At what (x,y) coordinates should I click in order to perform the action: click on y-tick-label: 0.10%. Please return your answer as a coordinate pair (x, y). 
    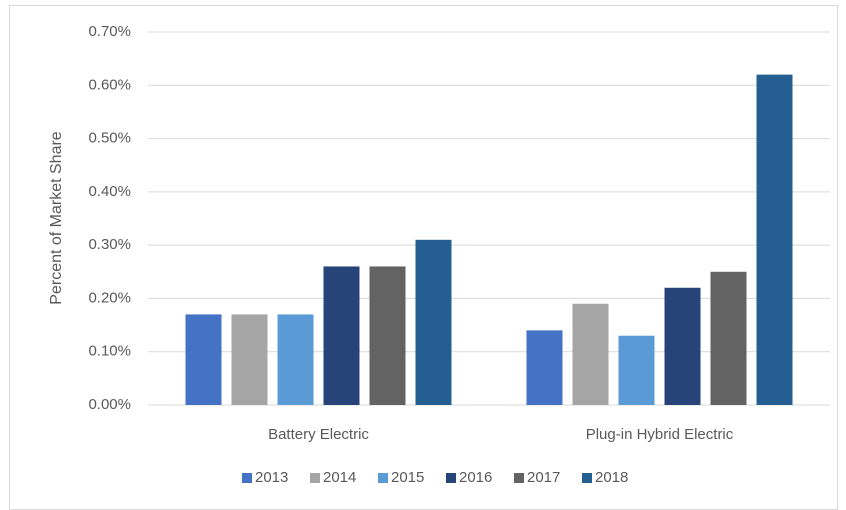
    Looking at the image, I should click on (109, 351).